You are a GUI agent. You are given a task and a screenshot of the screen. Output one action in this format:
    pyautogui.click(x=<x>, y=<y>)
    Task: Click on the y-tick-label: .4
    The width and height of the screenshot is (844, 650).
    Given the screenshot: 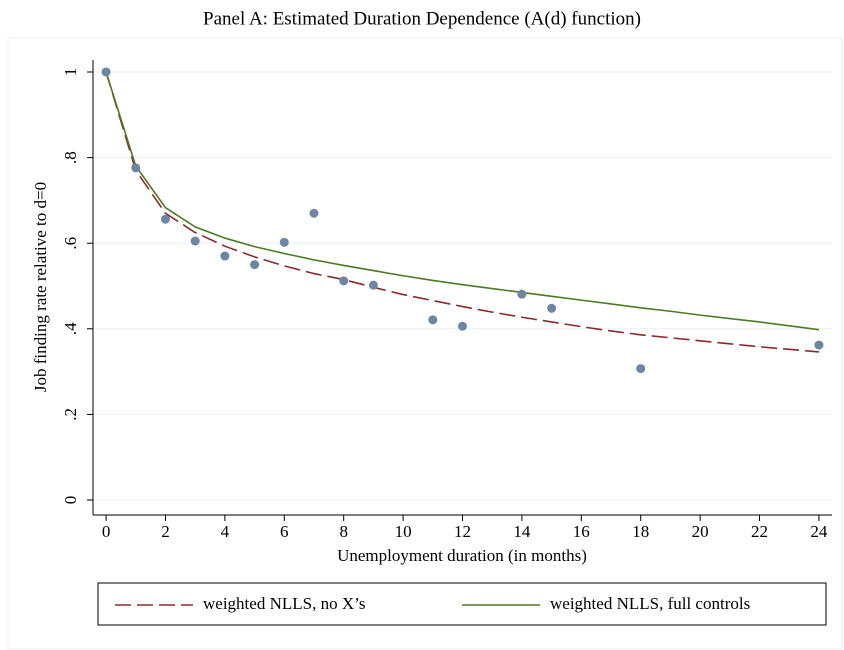 What is the action you would take?
    pyautogui.click(x=70, y=328)
    